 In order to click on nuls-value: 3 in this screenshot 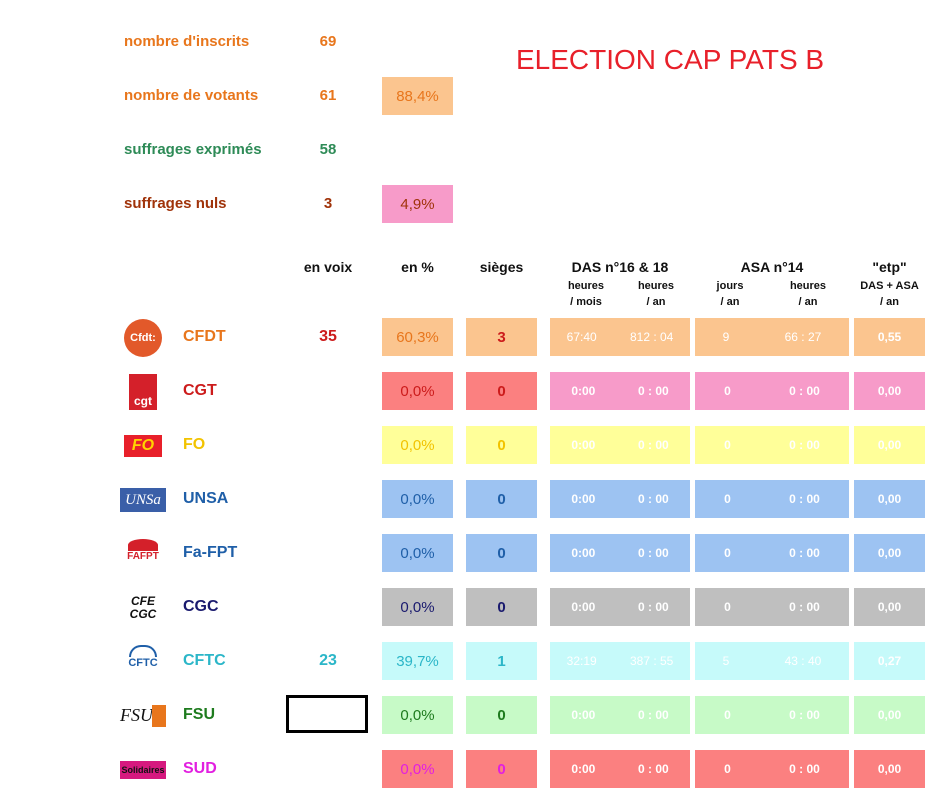, I will do `click(328, 203)`.